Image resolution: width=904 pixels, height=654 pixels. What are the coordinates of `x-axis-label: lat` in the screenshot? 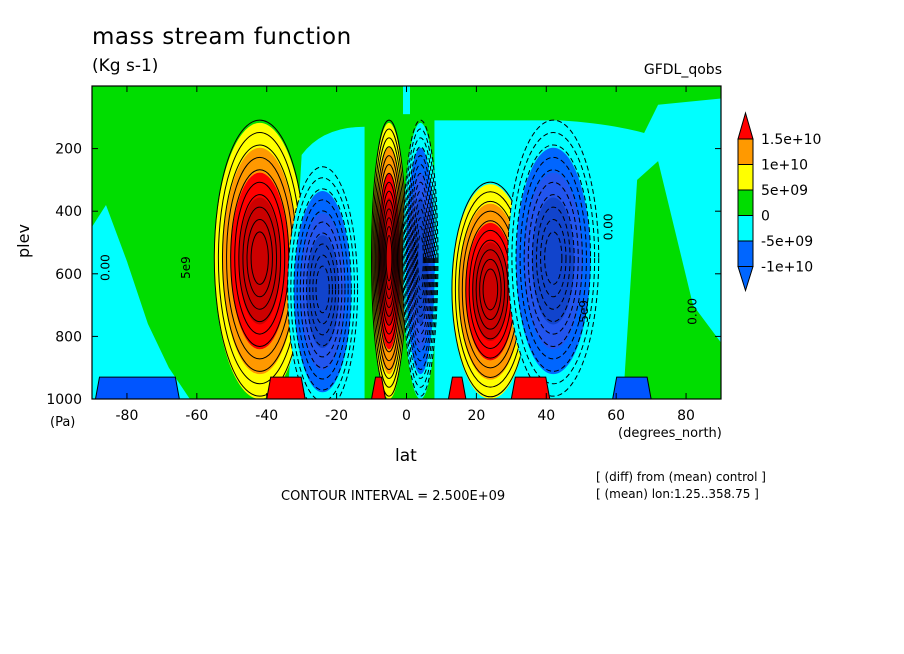 It's located at (406, 456).